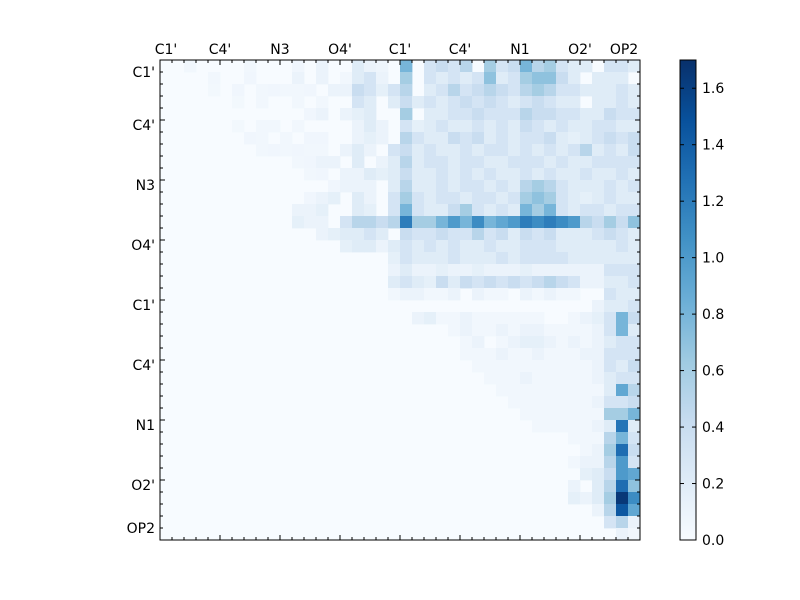 This screenshot has height=600, width=800. Describe the element at coordinates (713, 485) in the screenshot. I see `colorbar-tick-label: 0.2` at that location.